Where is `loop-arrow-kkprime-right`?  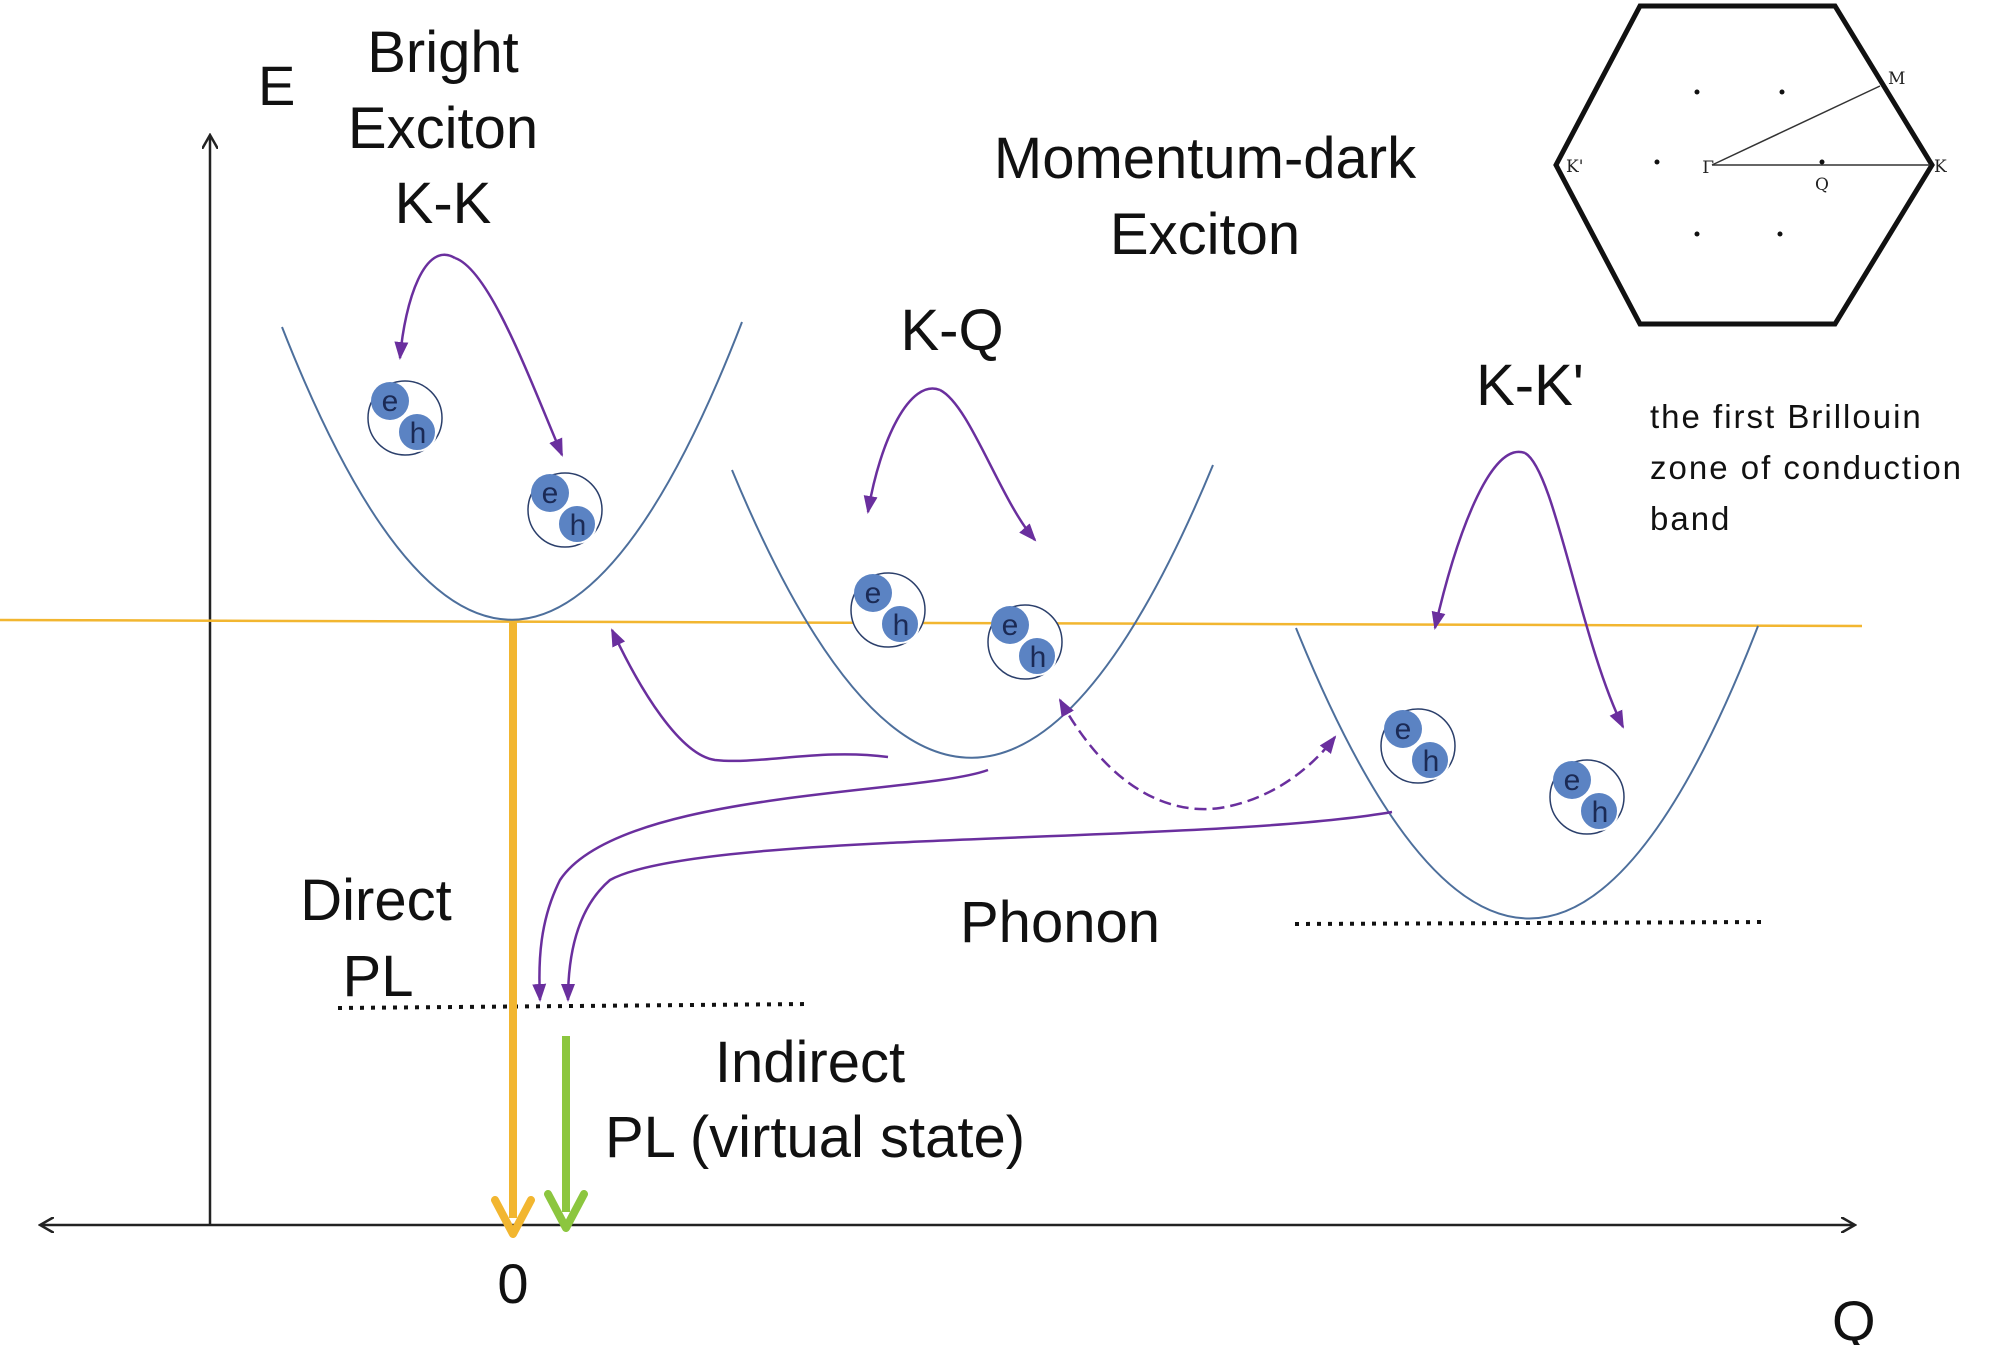 loop-arrow-kkprime-right is located at coordinates (1574, 590).